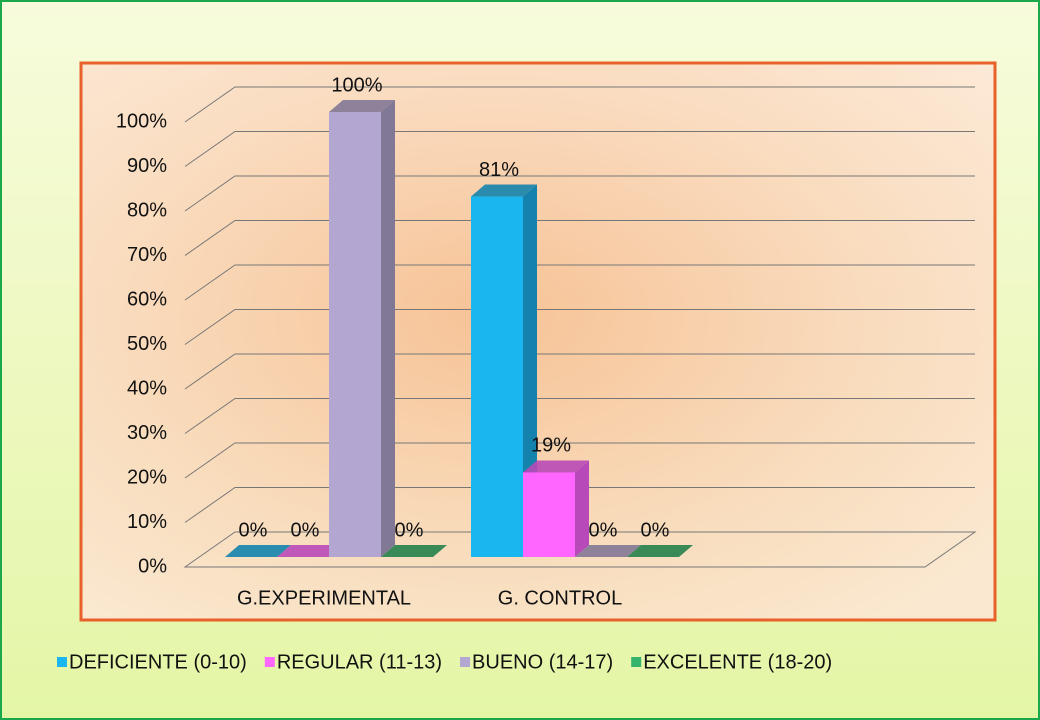 Image resolution: width=1040 pixels, height=720 pixels. Describe the element at coordinates (356, 85) in the screenshot. I see `data-label: 100%` at that location.